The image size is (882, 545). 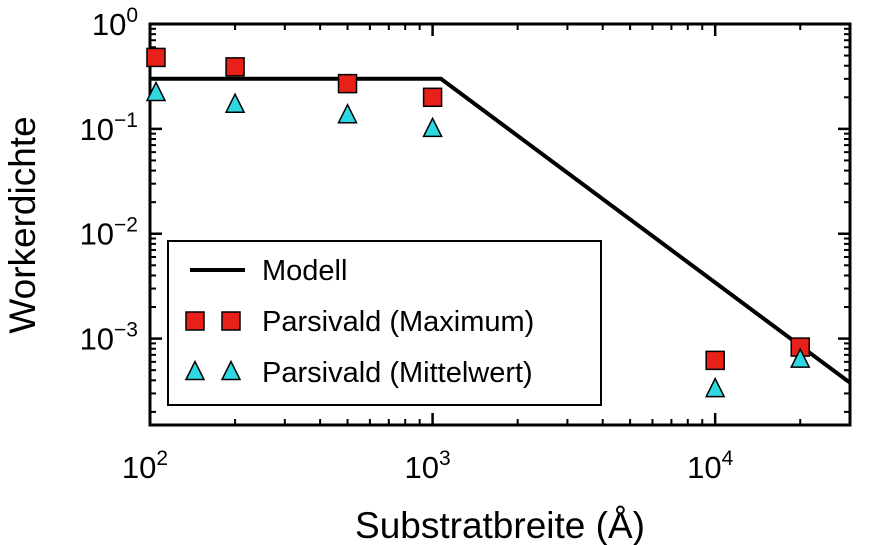 I want to click on y-tick-label: 10⁻¹, so click(x=109, y=128).